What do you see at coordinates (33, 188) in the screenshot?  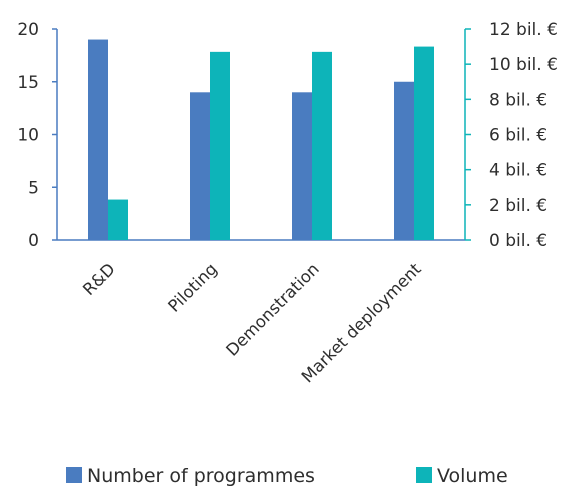 I see `left-tick-label: 5` at bounding box center [33, 188].